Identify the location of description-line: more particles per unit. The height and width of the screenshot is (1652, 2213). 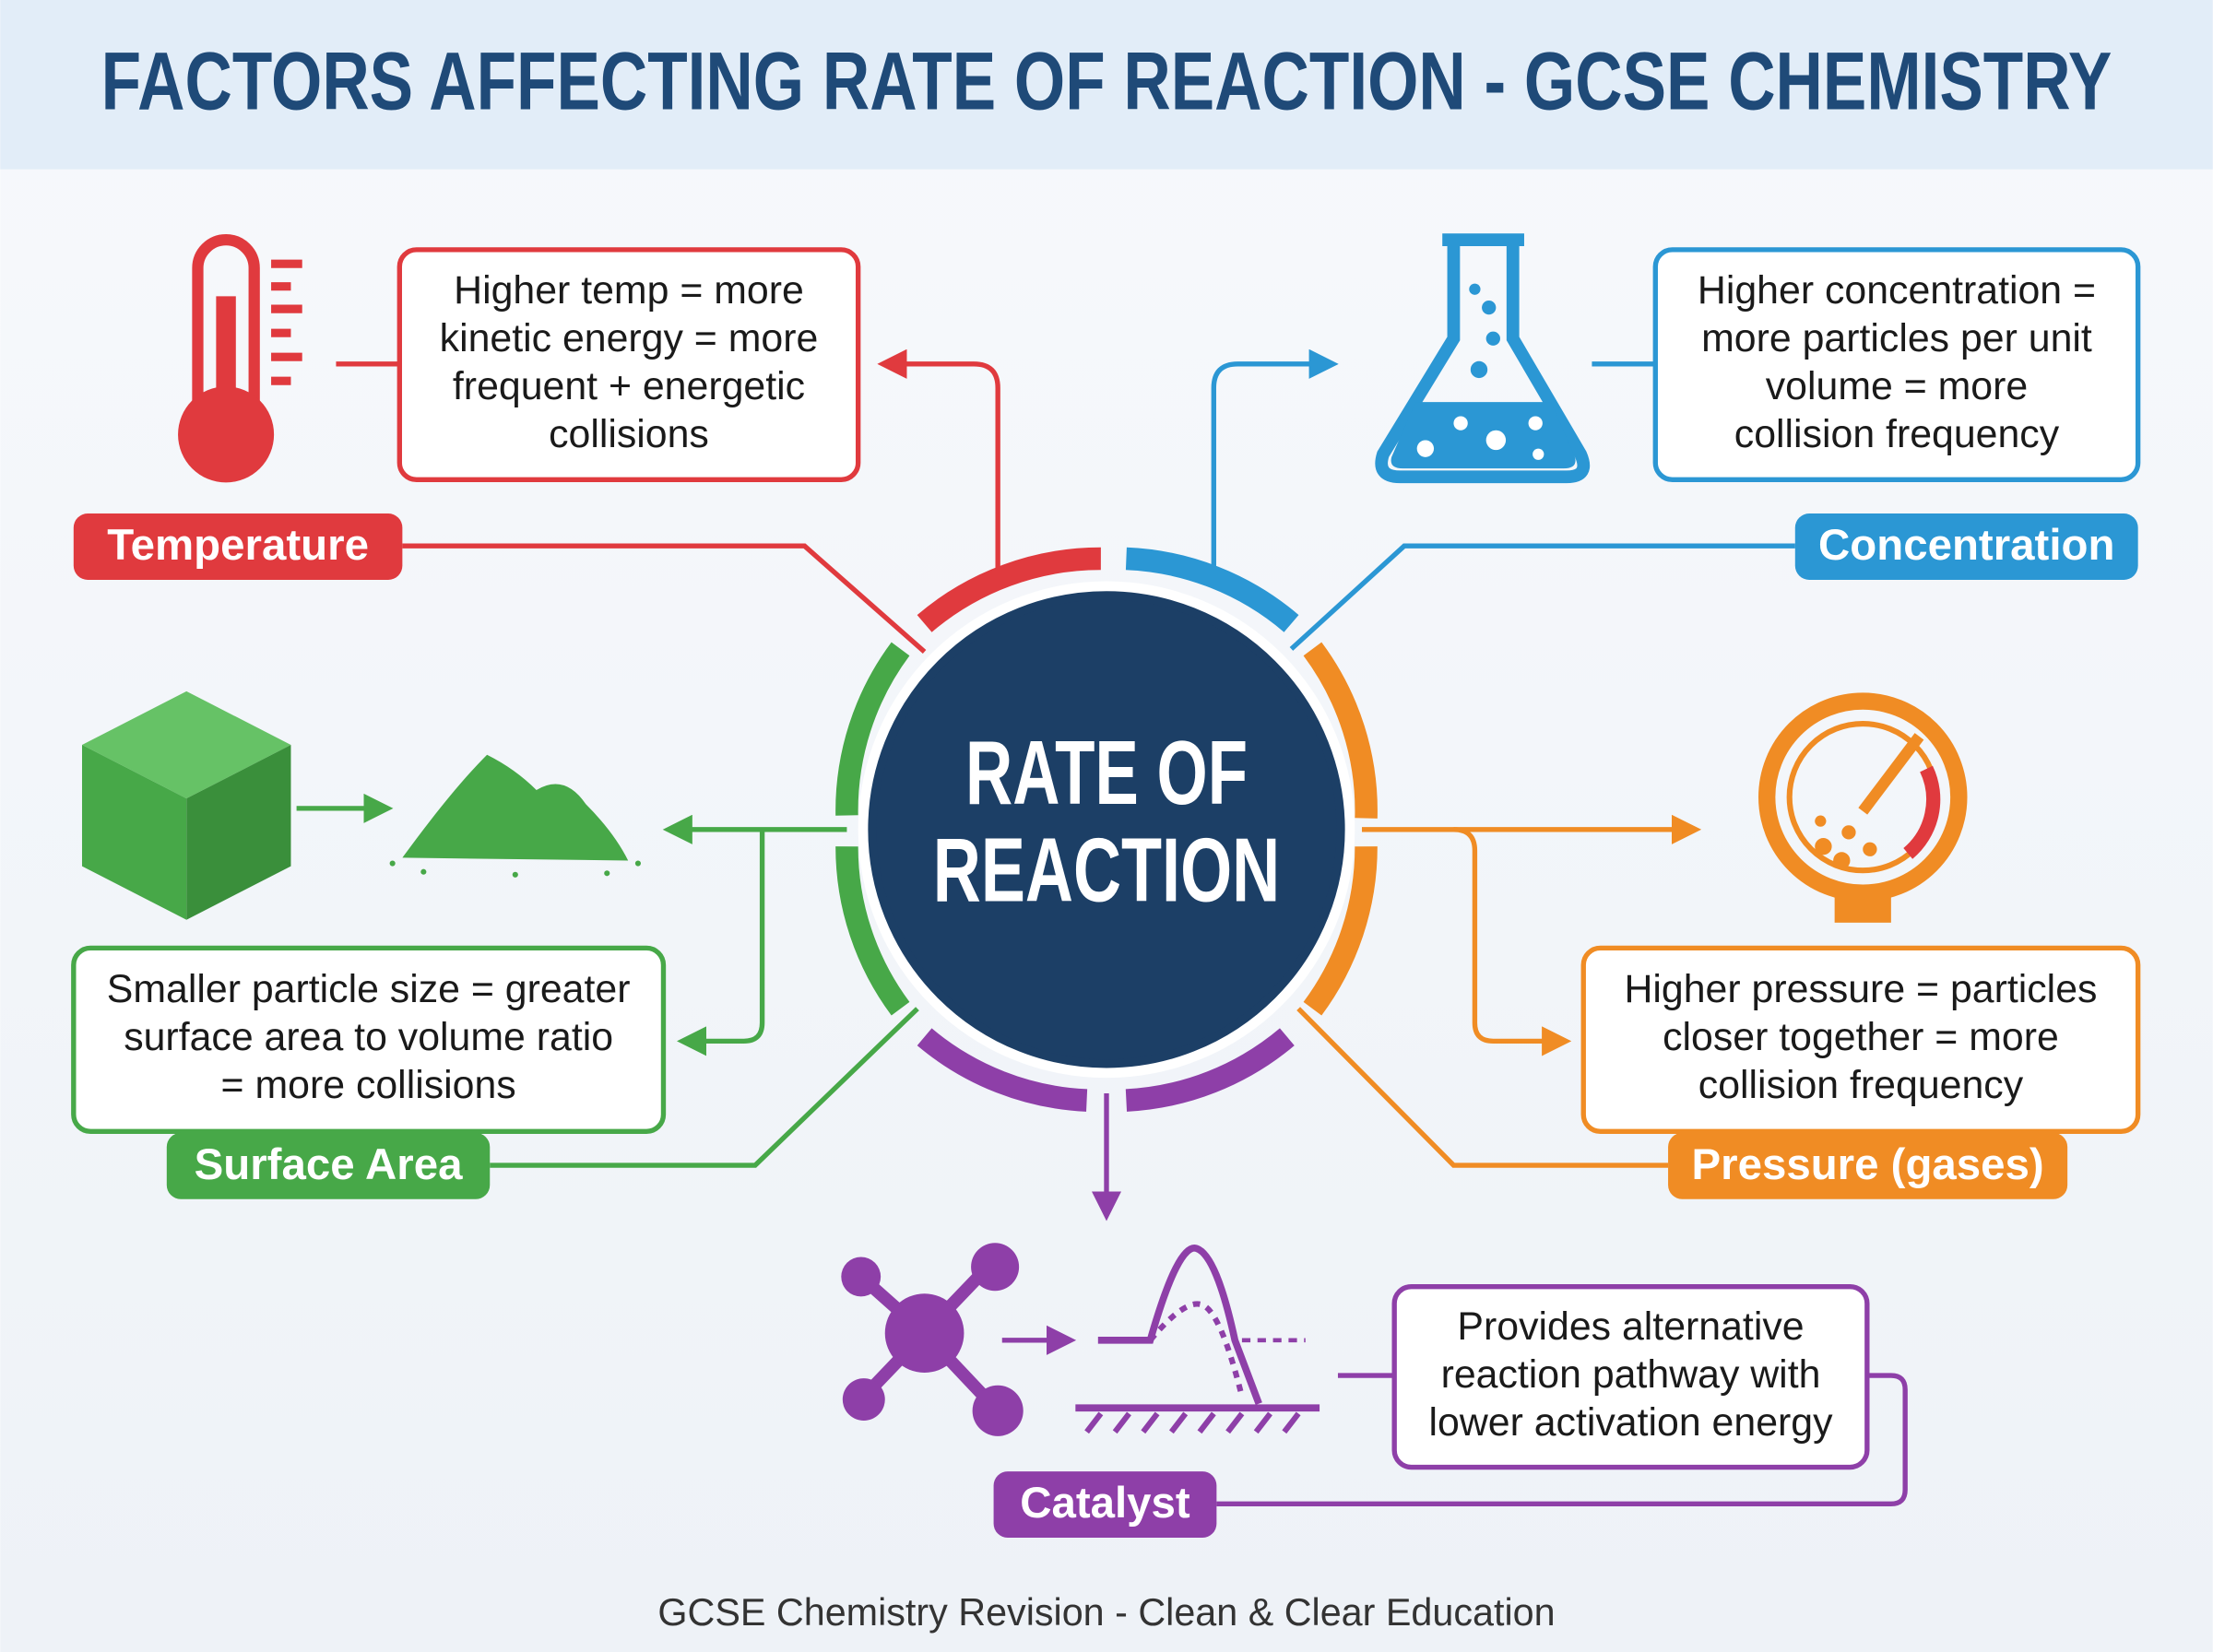
(1896, 338).